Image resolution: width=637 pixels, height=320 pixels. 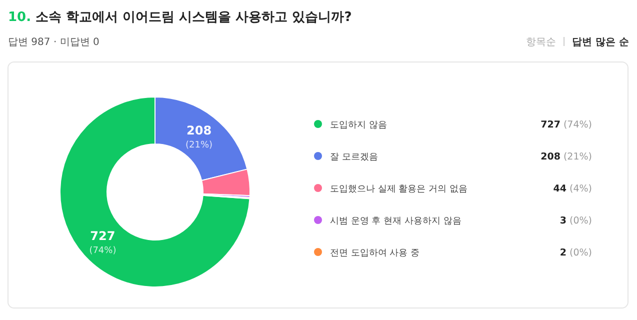 I want to click on legend-label: 시범 운영 후 현재 사용하지 않음, so click(x=396, y=221).